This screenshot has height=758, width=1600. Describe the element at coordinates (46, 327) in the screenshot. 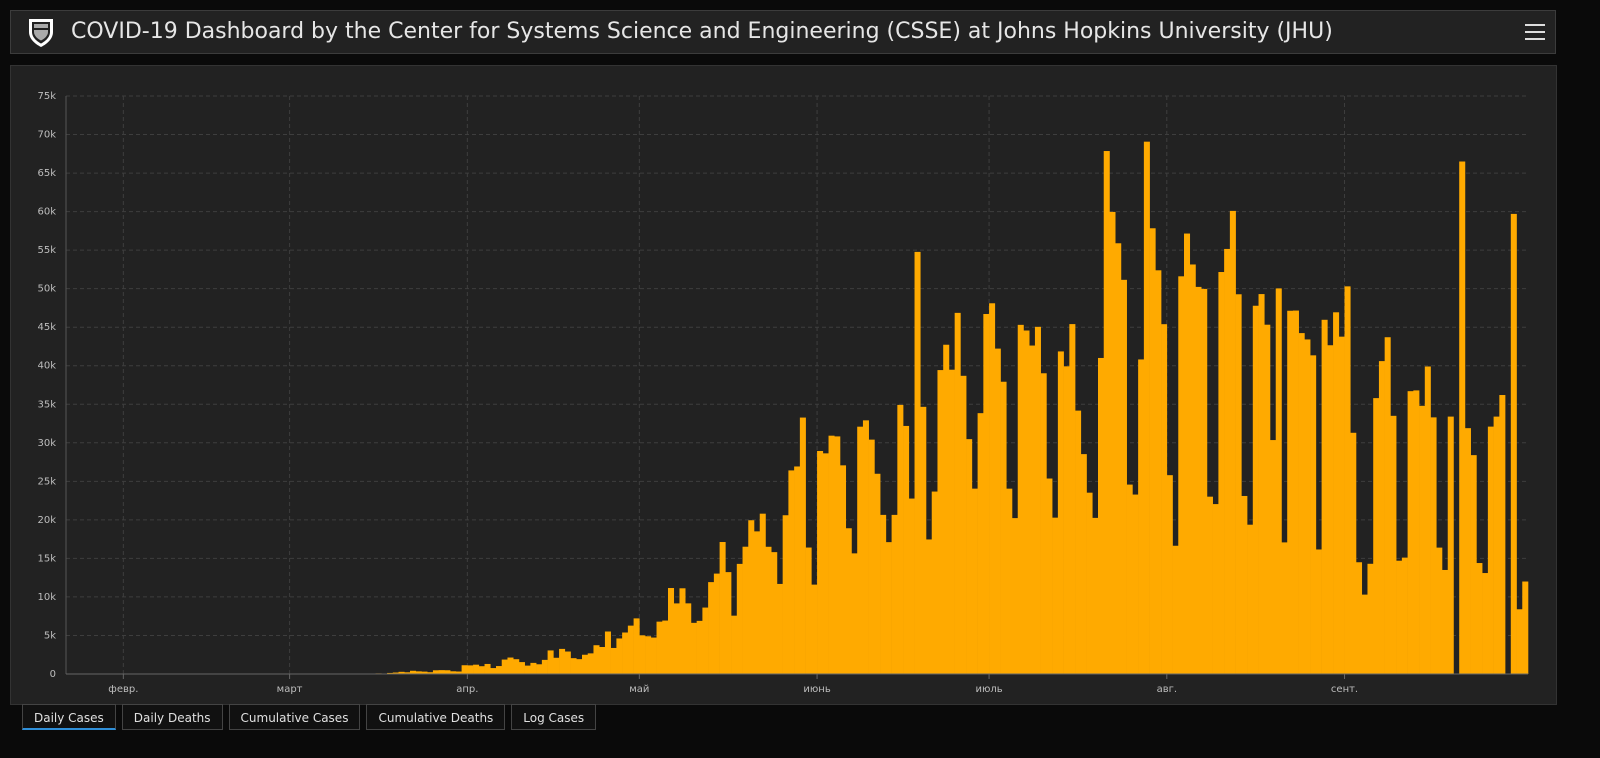

I see `y-tick-label: 45k` at that location.